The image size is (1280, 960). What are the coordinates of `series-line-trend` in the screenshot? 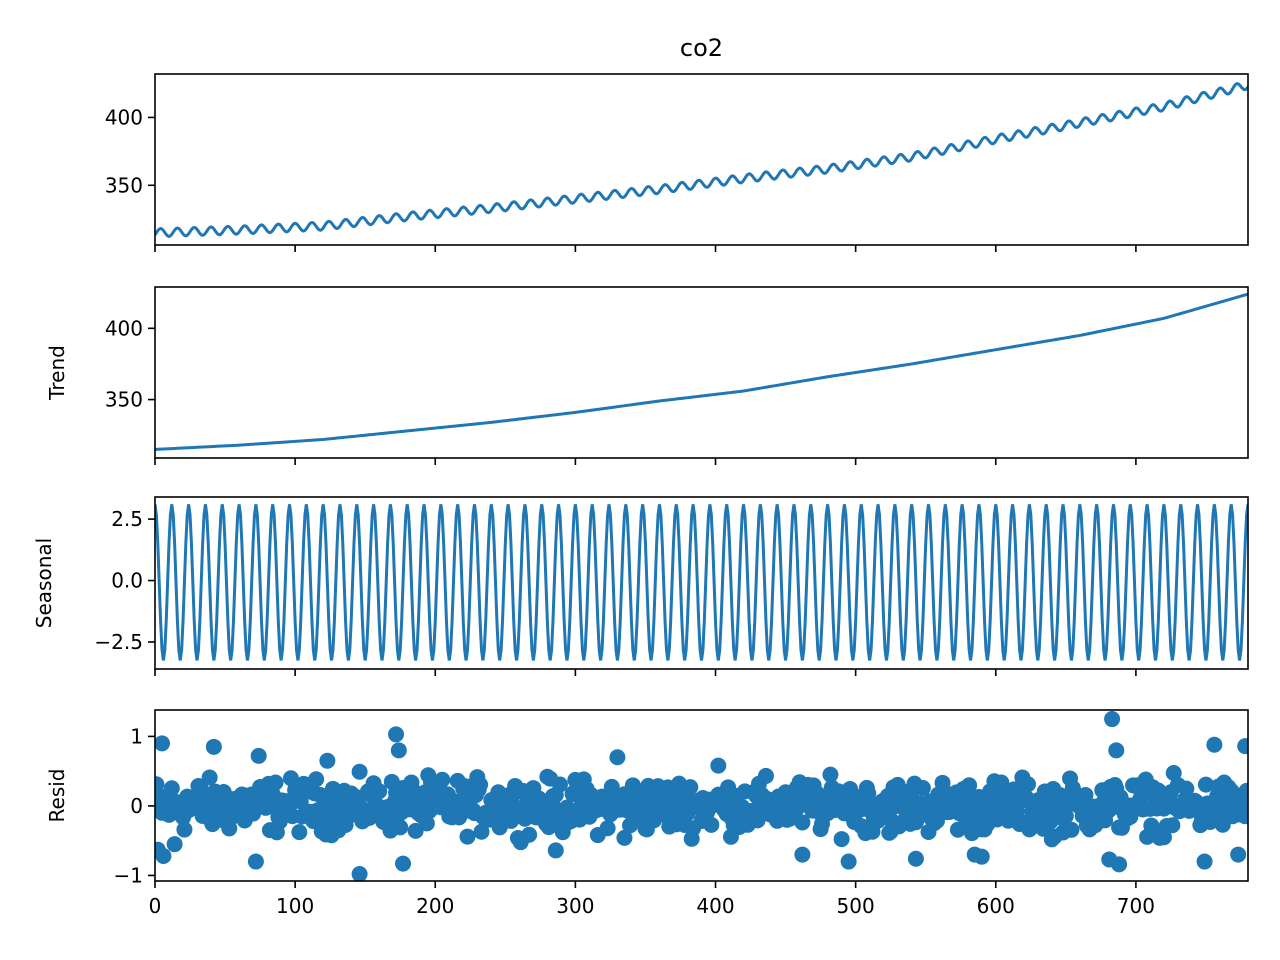 It's located at (701, 371).